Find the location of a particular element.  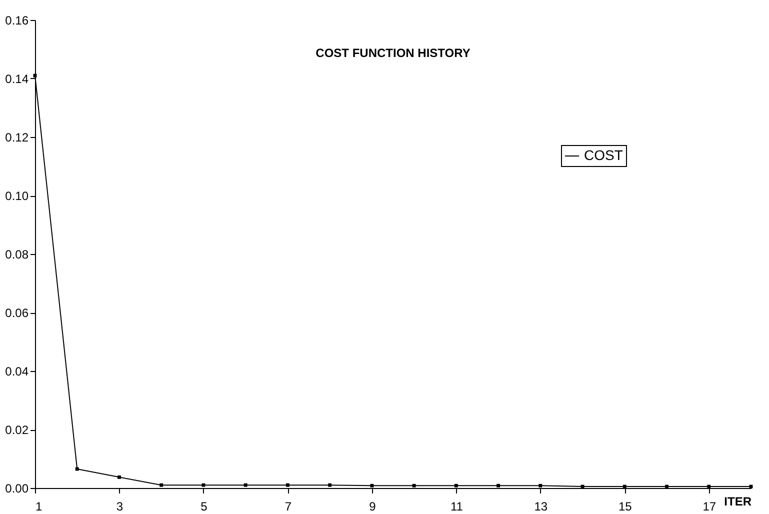

text: COST FUNCTION HISTORY is located at coordinates (393, 53).